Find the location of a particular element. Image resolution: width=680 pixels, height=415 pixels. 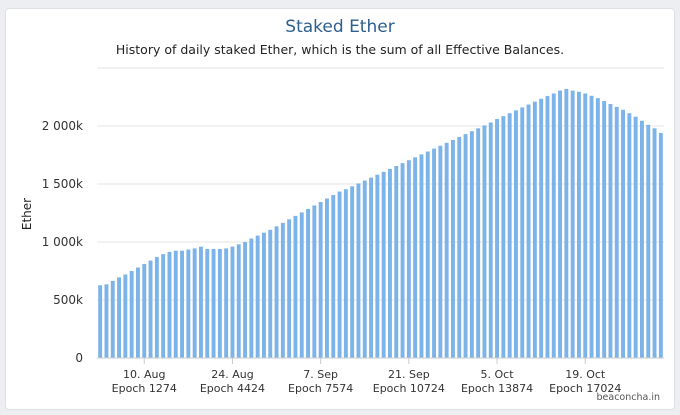

y-tick-label: 2 000k is located at coordinates (62, 126).